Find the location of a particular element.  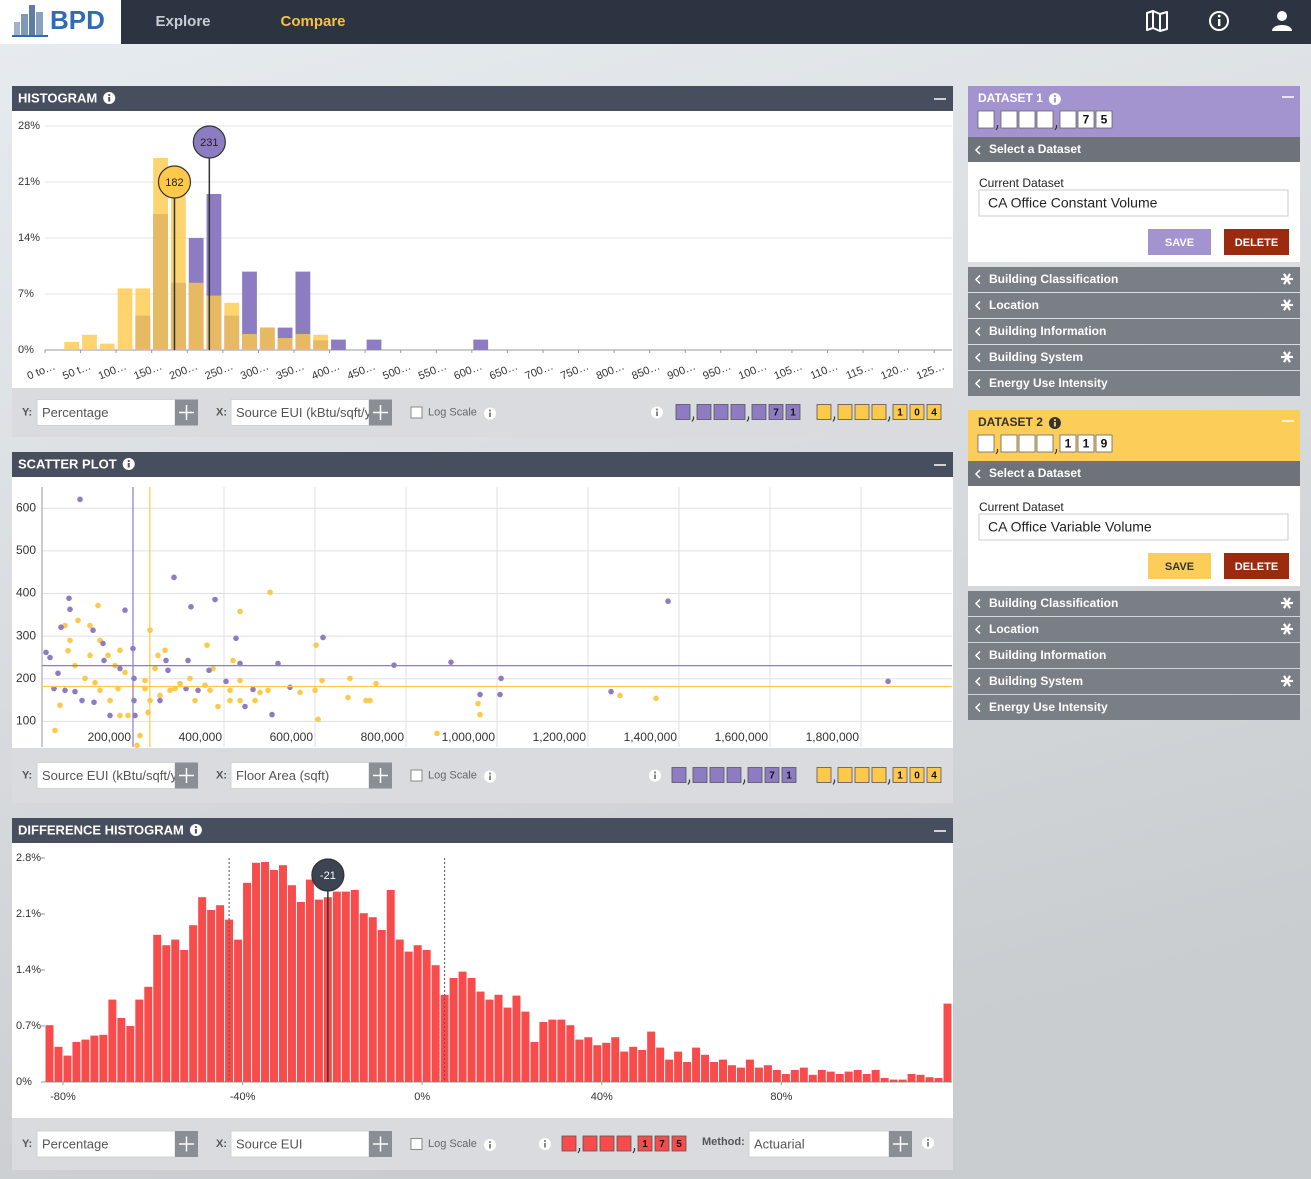

nav-link: Explore is located at coordinates (182, 21).